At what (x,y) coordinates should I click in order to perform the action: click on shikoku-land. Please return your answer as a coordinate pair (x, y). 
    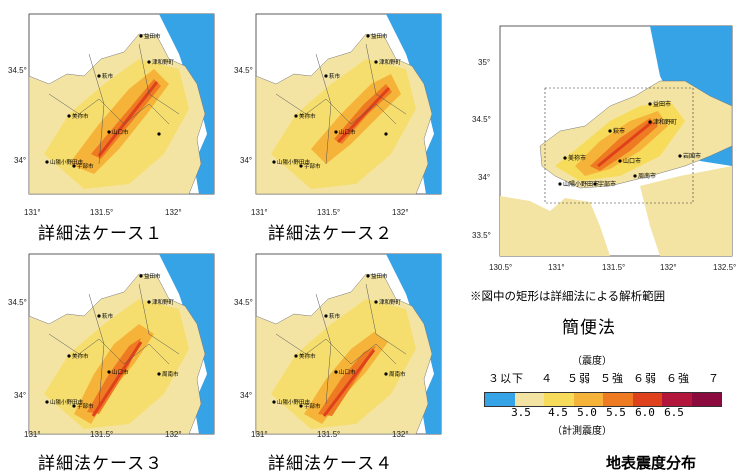
    Looking at the image, I should click on (686, 211).